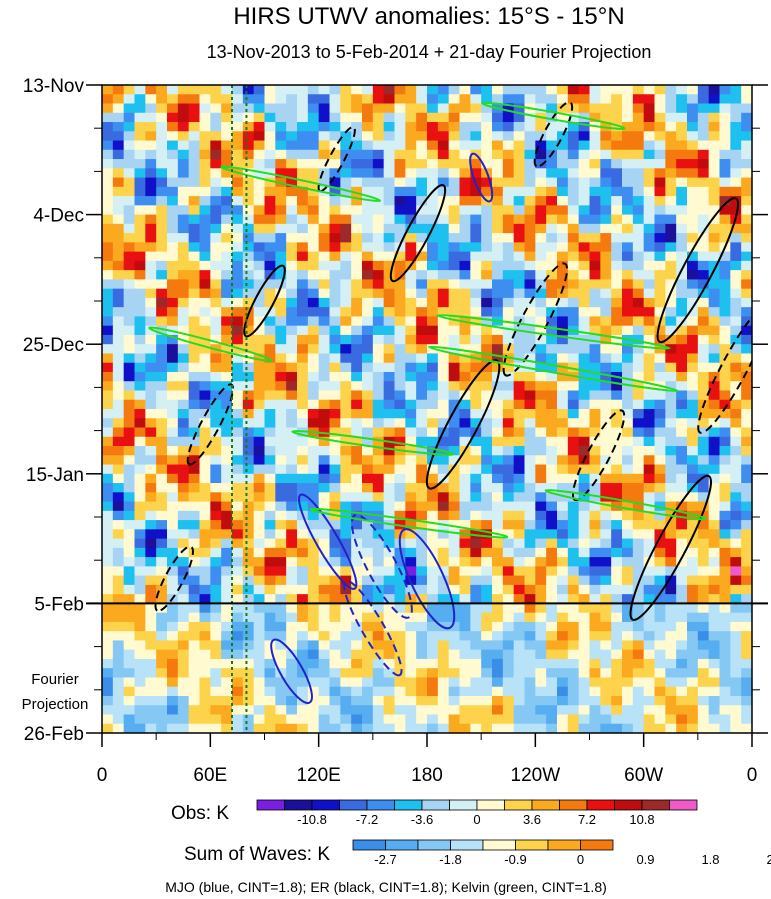 The height and width of the screenshot is (899, 771). Describe the element at coordinates (545, 805) in the screenshot. I see `colorbar-swatch` at that location.